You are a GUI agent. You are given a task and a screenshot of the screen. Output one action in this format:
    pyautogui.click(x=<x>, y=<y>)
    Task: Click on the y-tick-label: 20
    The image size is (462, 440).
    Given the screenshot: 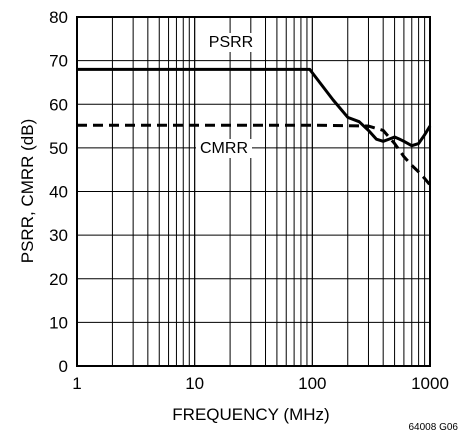 What is the action you would take?
    pyautogui.click(x=58, y=279)
    